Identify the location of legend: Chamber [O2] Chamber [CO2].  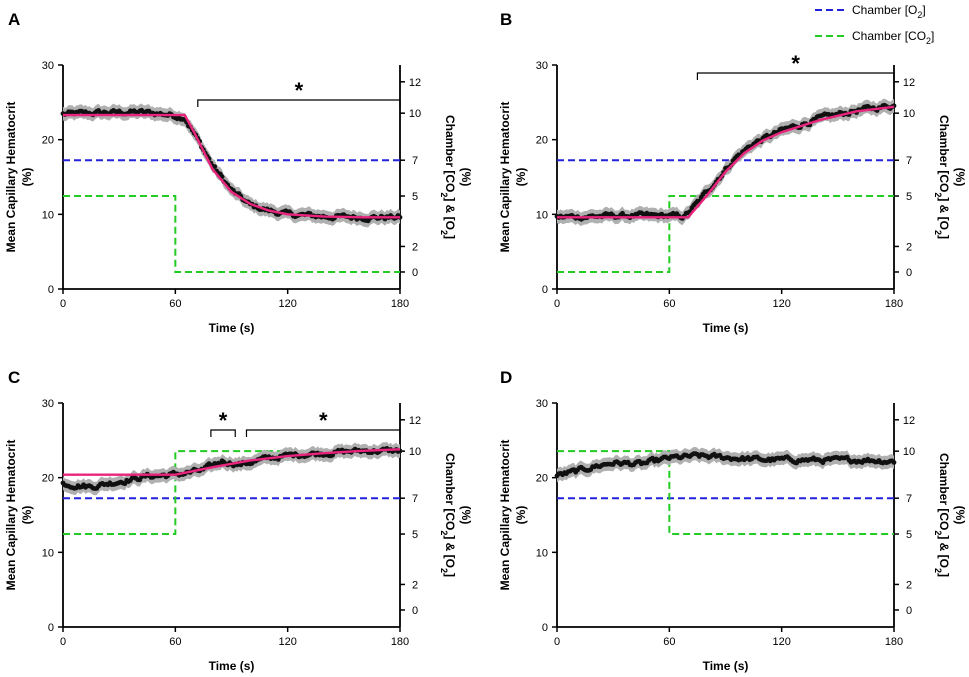
(874, 24).